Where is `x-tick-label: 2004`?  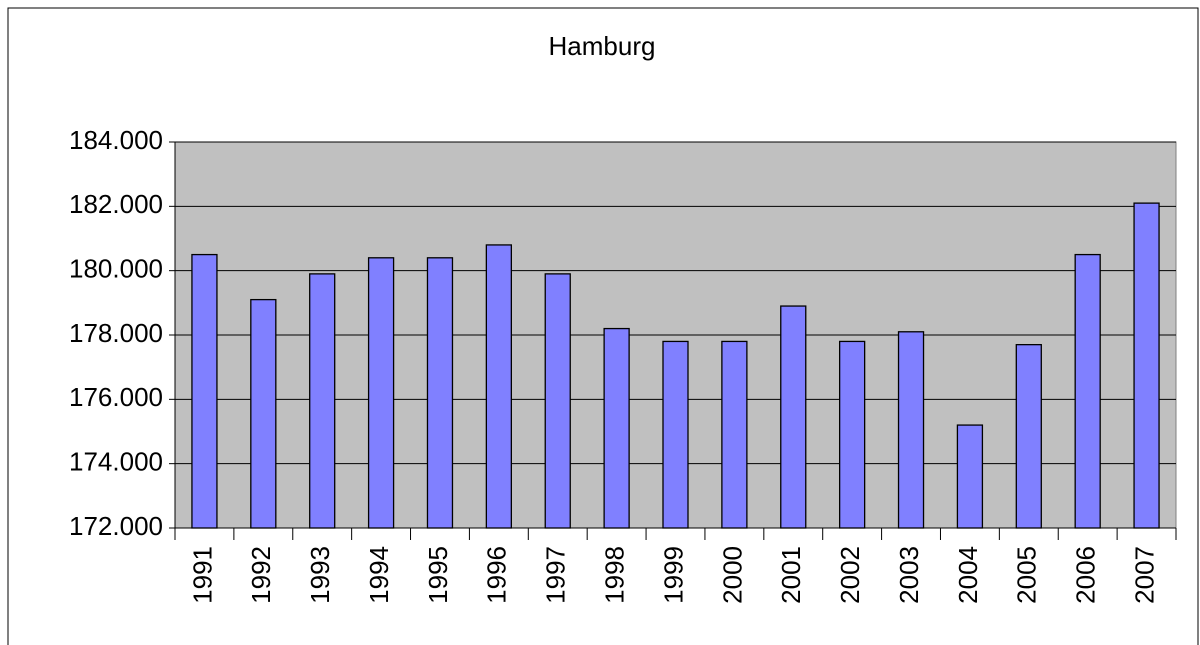 x-tick-label: 2004 is located at coordinates (968, 575).